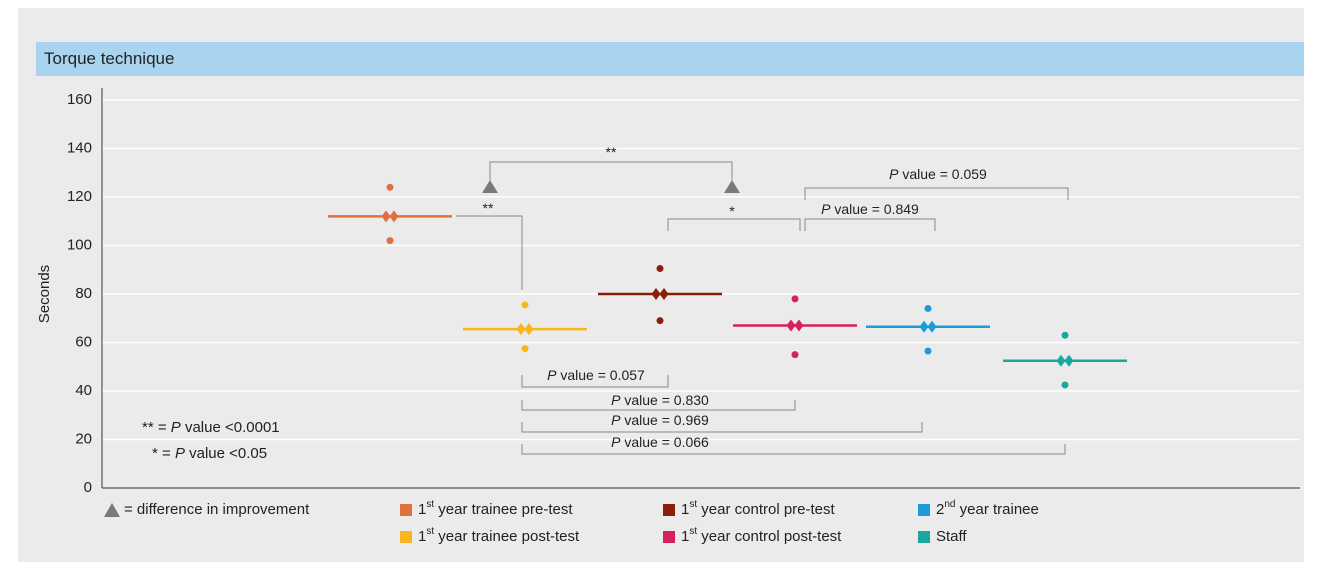 The width and height of the screenshot is (1322, 572). What do you see at coordinates (83, 341) in the screenshot?
I see `y-tick-label: 60` at bounding box center [83, 341].